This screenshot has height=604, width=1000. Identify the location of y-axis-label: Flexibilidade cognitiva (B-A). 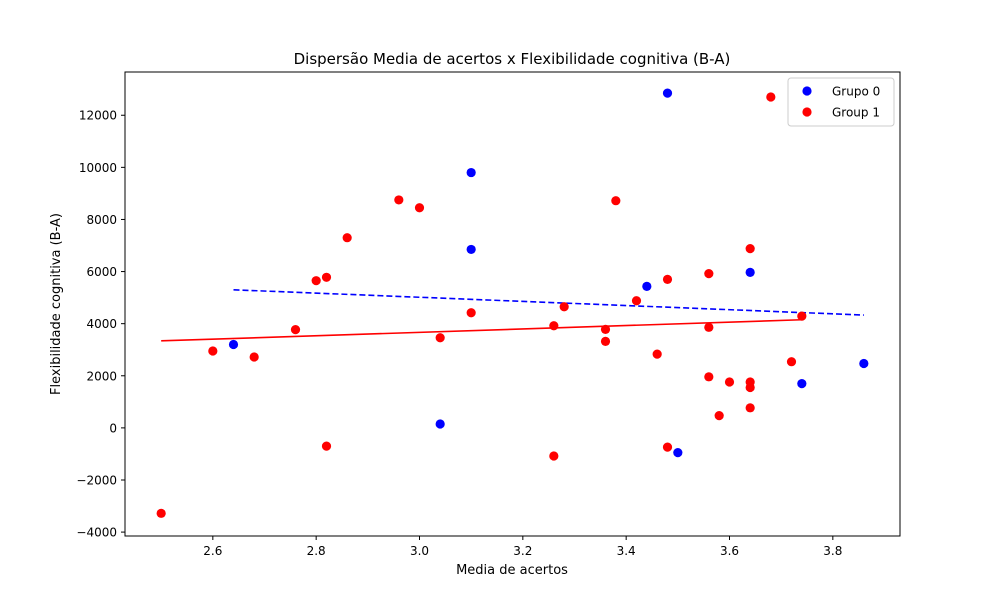
(56, 304).